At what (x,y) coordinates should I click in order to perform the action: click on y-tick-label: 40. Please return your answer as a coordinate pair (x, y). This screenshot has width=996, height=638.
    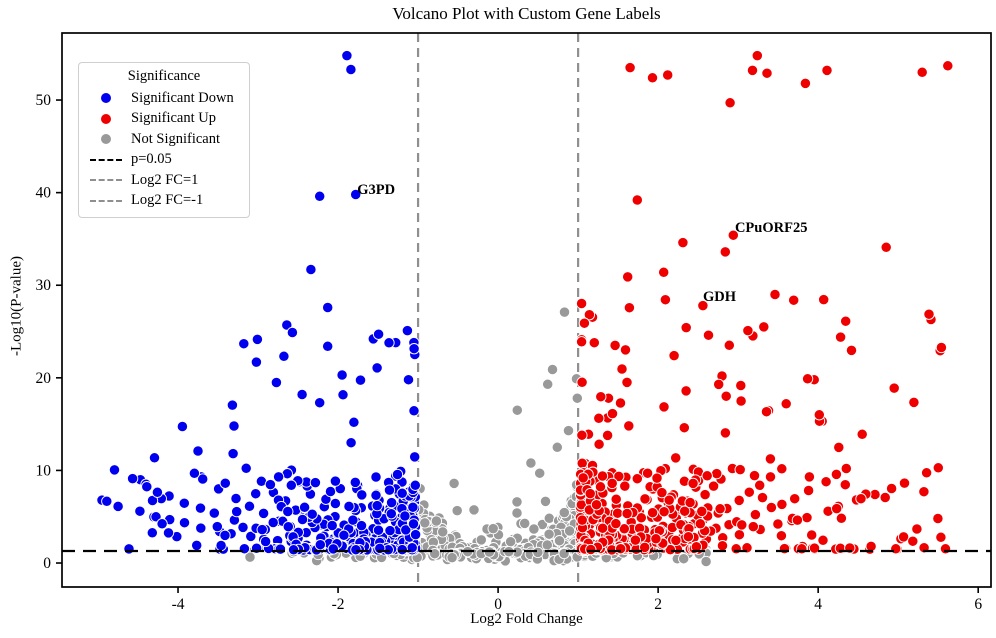
    Looking at the image, I should click on (44, 193).